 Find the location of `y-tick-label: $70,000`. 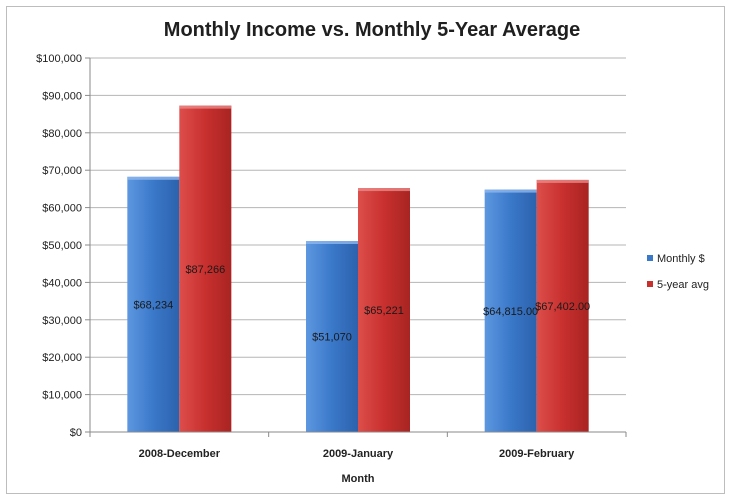

y-tick-label: $70,000 is located at coordinates (62, 171).